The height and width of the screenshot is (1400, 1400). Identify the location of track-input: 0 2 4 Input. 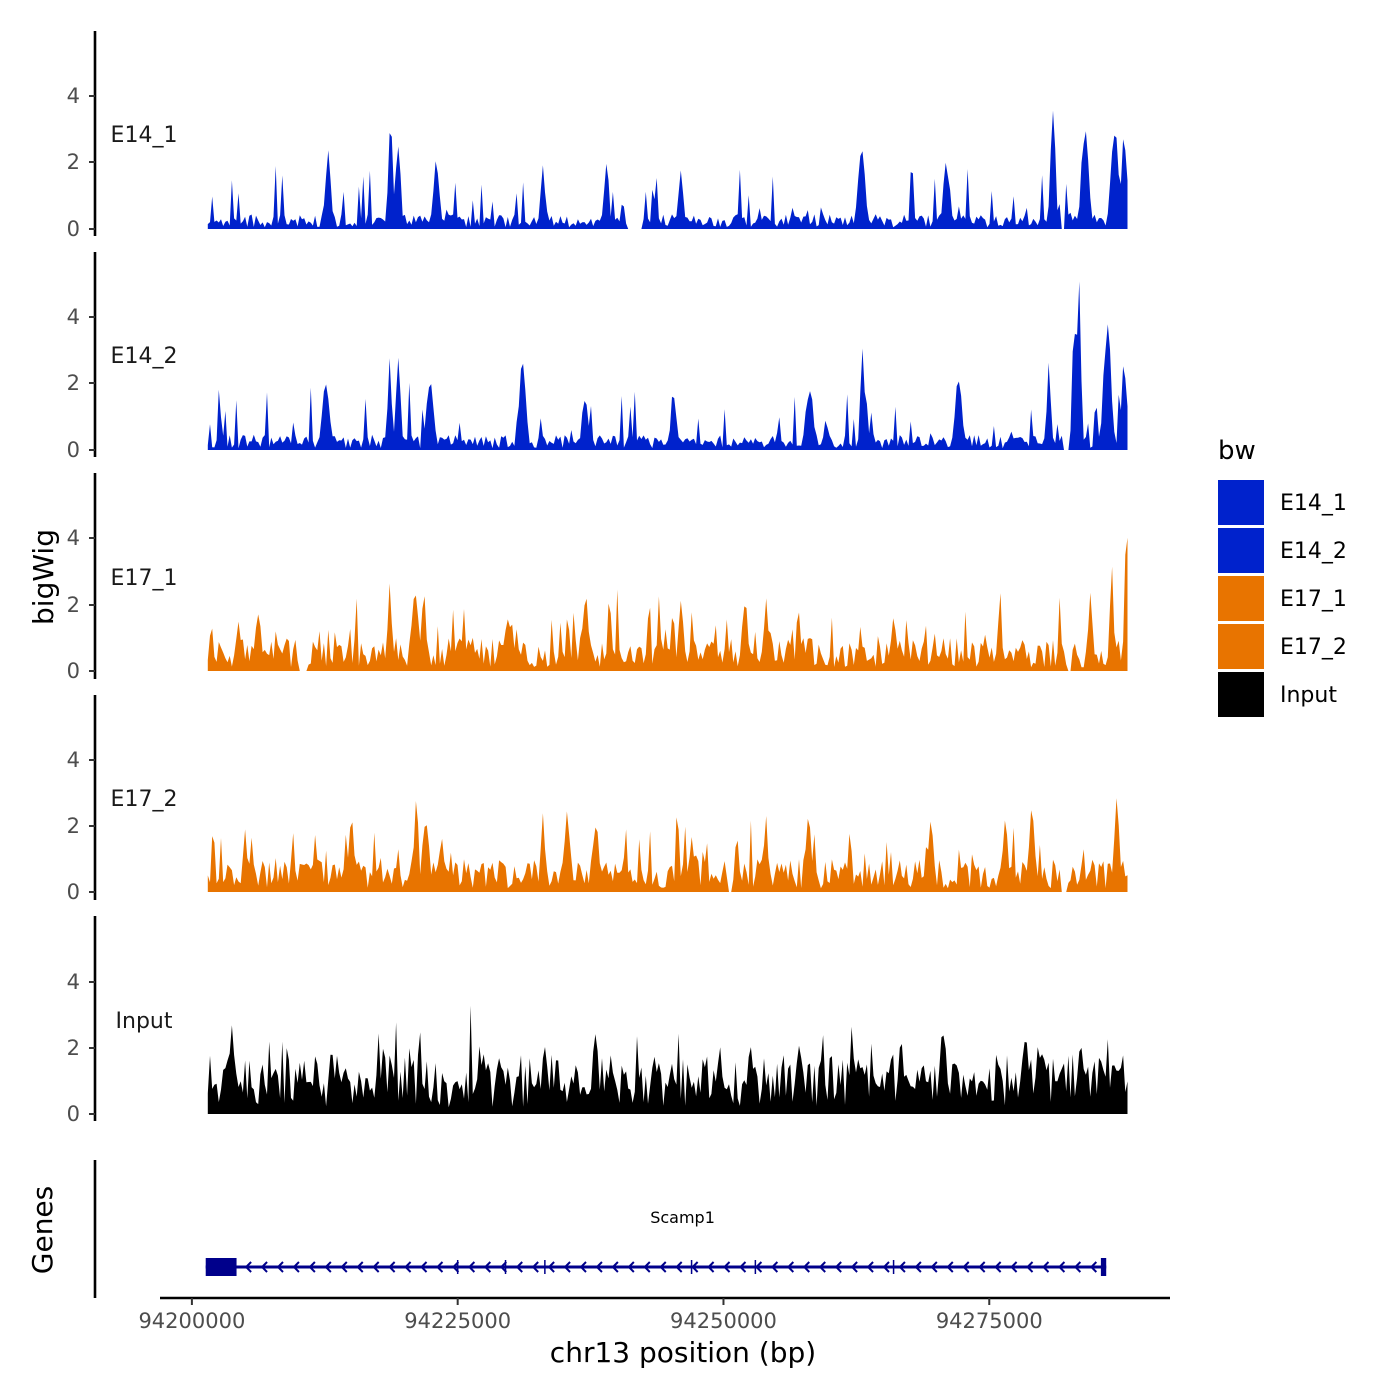
(597, 1021).